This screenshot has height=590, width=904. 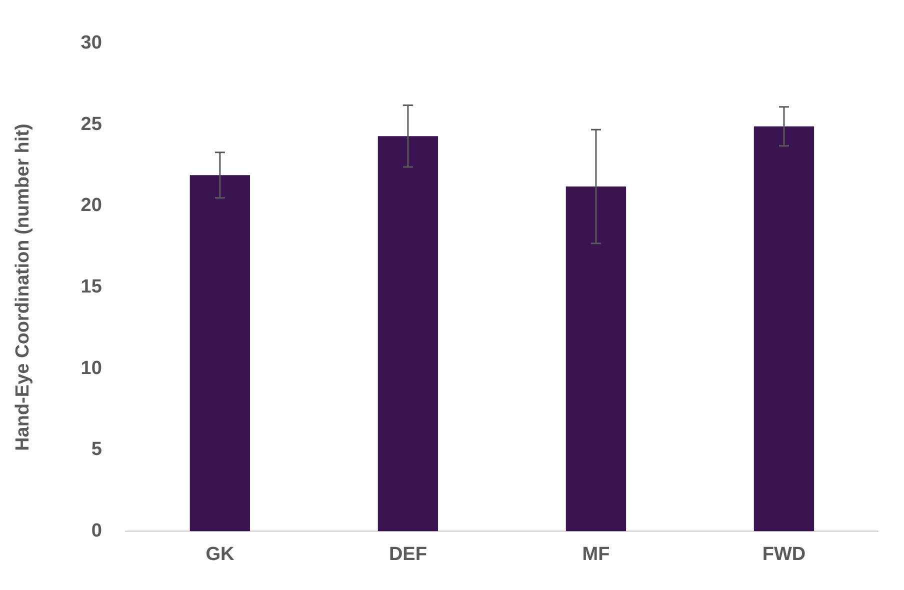 I want to click on x-tick-label: DEF, so click(x=407, y=554).